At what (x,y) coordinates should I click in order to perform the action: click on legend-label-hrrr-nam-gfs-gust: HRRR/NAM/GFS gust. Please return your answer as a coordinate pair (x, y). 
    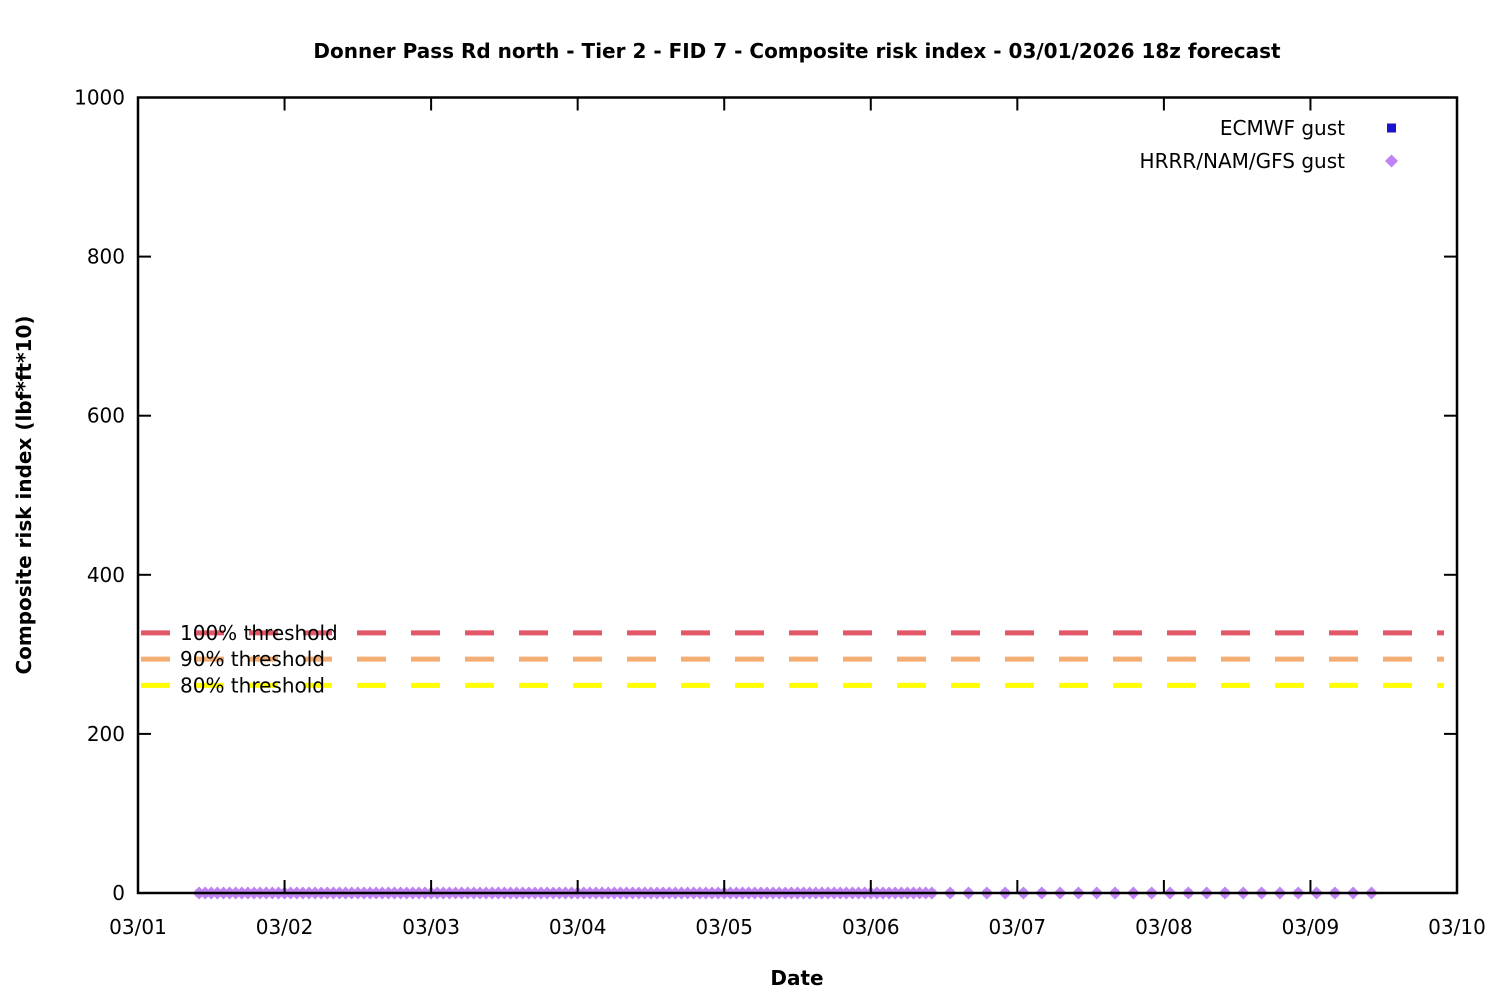
    Looking at the image, I should click on (1243, 161).